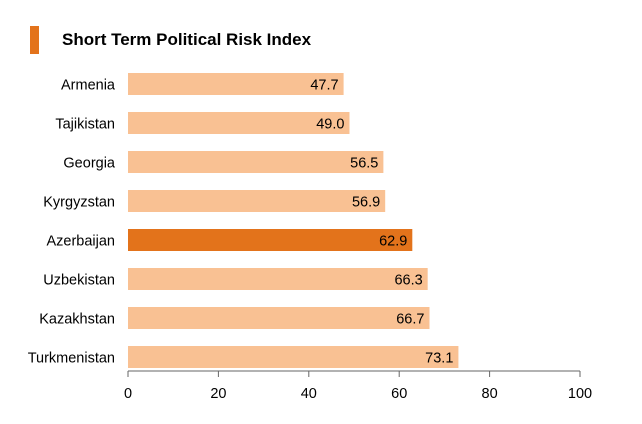 The height and width of the screenshot is (424, 642). What do you see at coordinates (490, 394) in the screenshot?
I see `x-tick-label: 80` at bounding box center [490, 394].